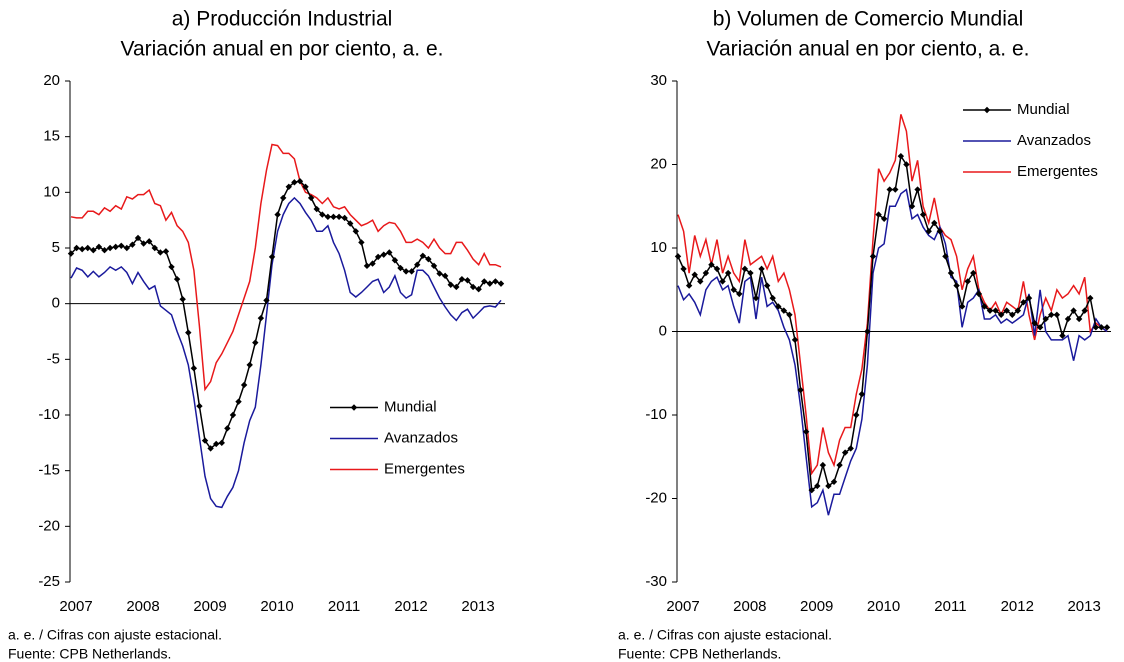  Describe the element at coordinates (868, 49) in the screenshot. I see `chart-subtitle: Variación anual en por ciento, a. e.` at that location.